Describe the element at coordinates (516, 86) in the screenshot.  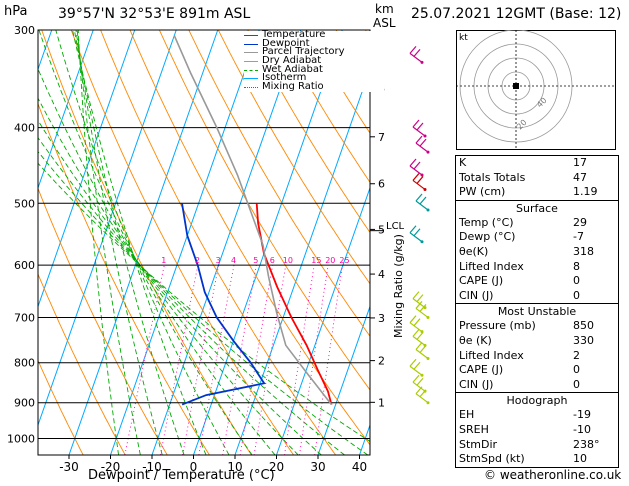
I see `hodograph-storm-motion` at that location.